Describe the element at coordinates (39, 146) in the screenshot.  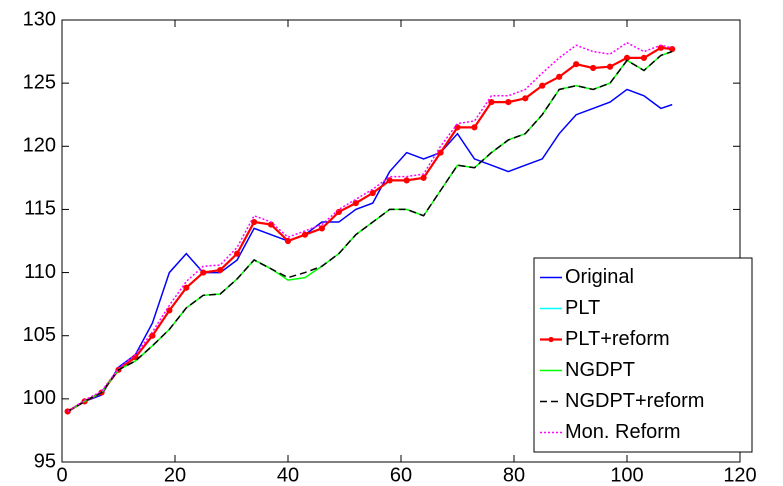
I see `y-tick-label: 120` at that location.